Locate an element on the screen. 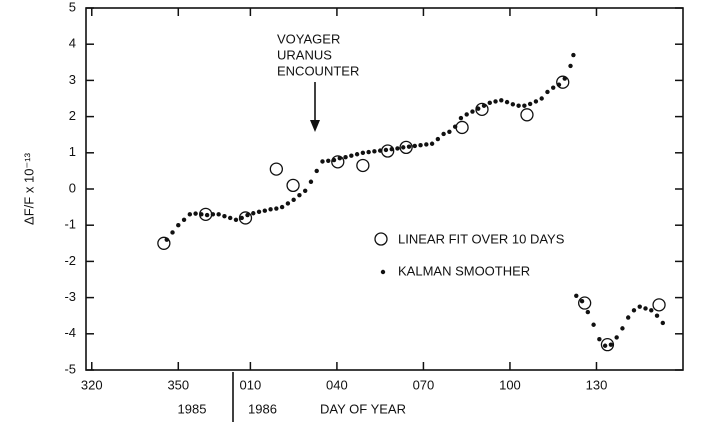 Image resolution: width=701 pixels, height=429 pixels. legend-label: KALMAN SMOOTHER is located at coordinates (464, 270).